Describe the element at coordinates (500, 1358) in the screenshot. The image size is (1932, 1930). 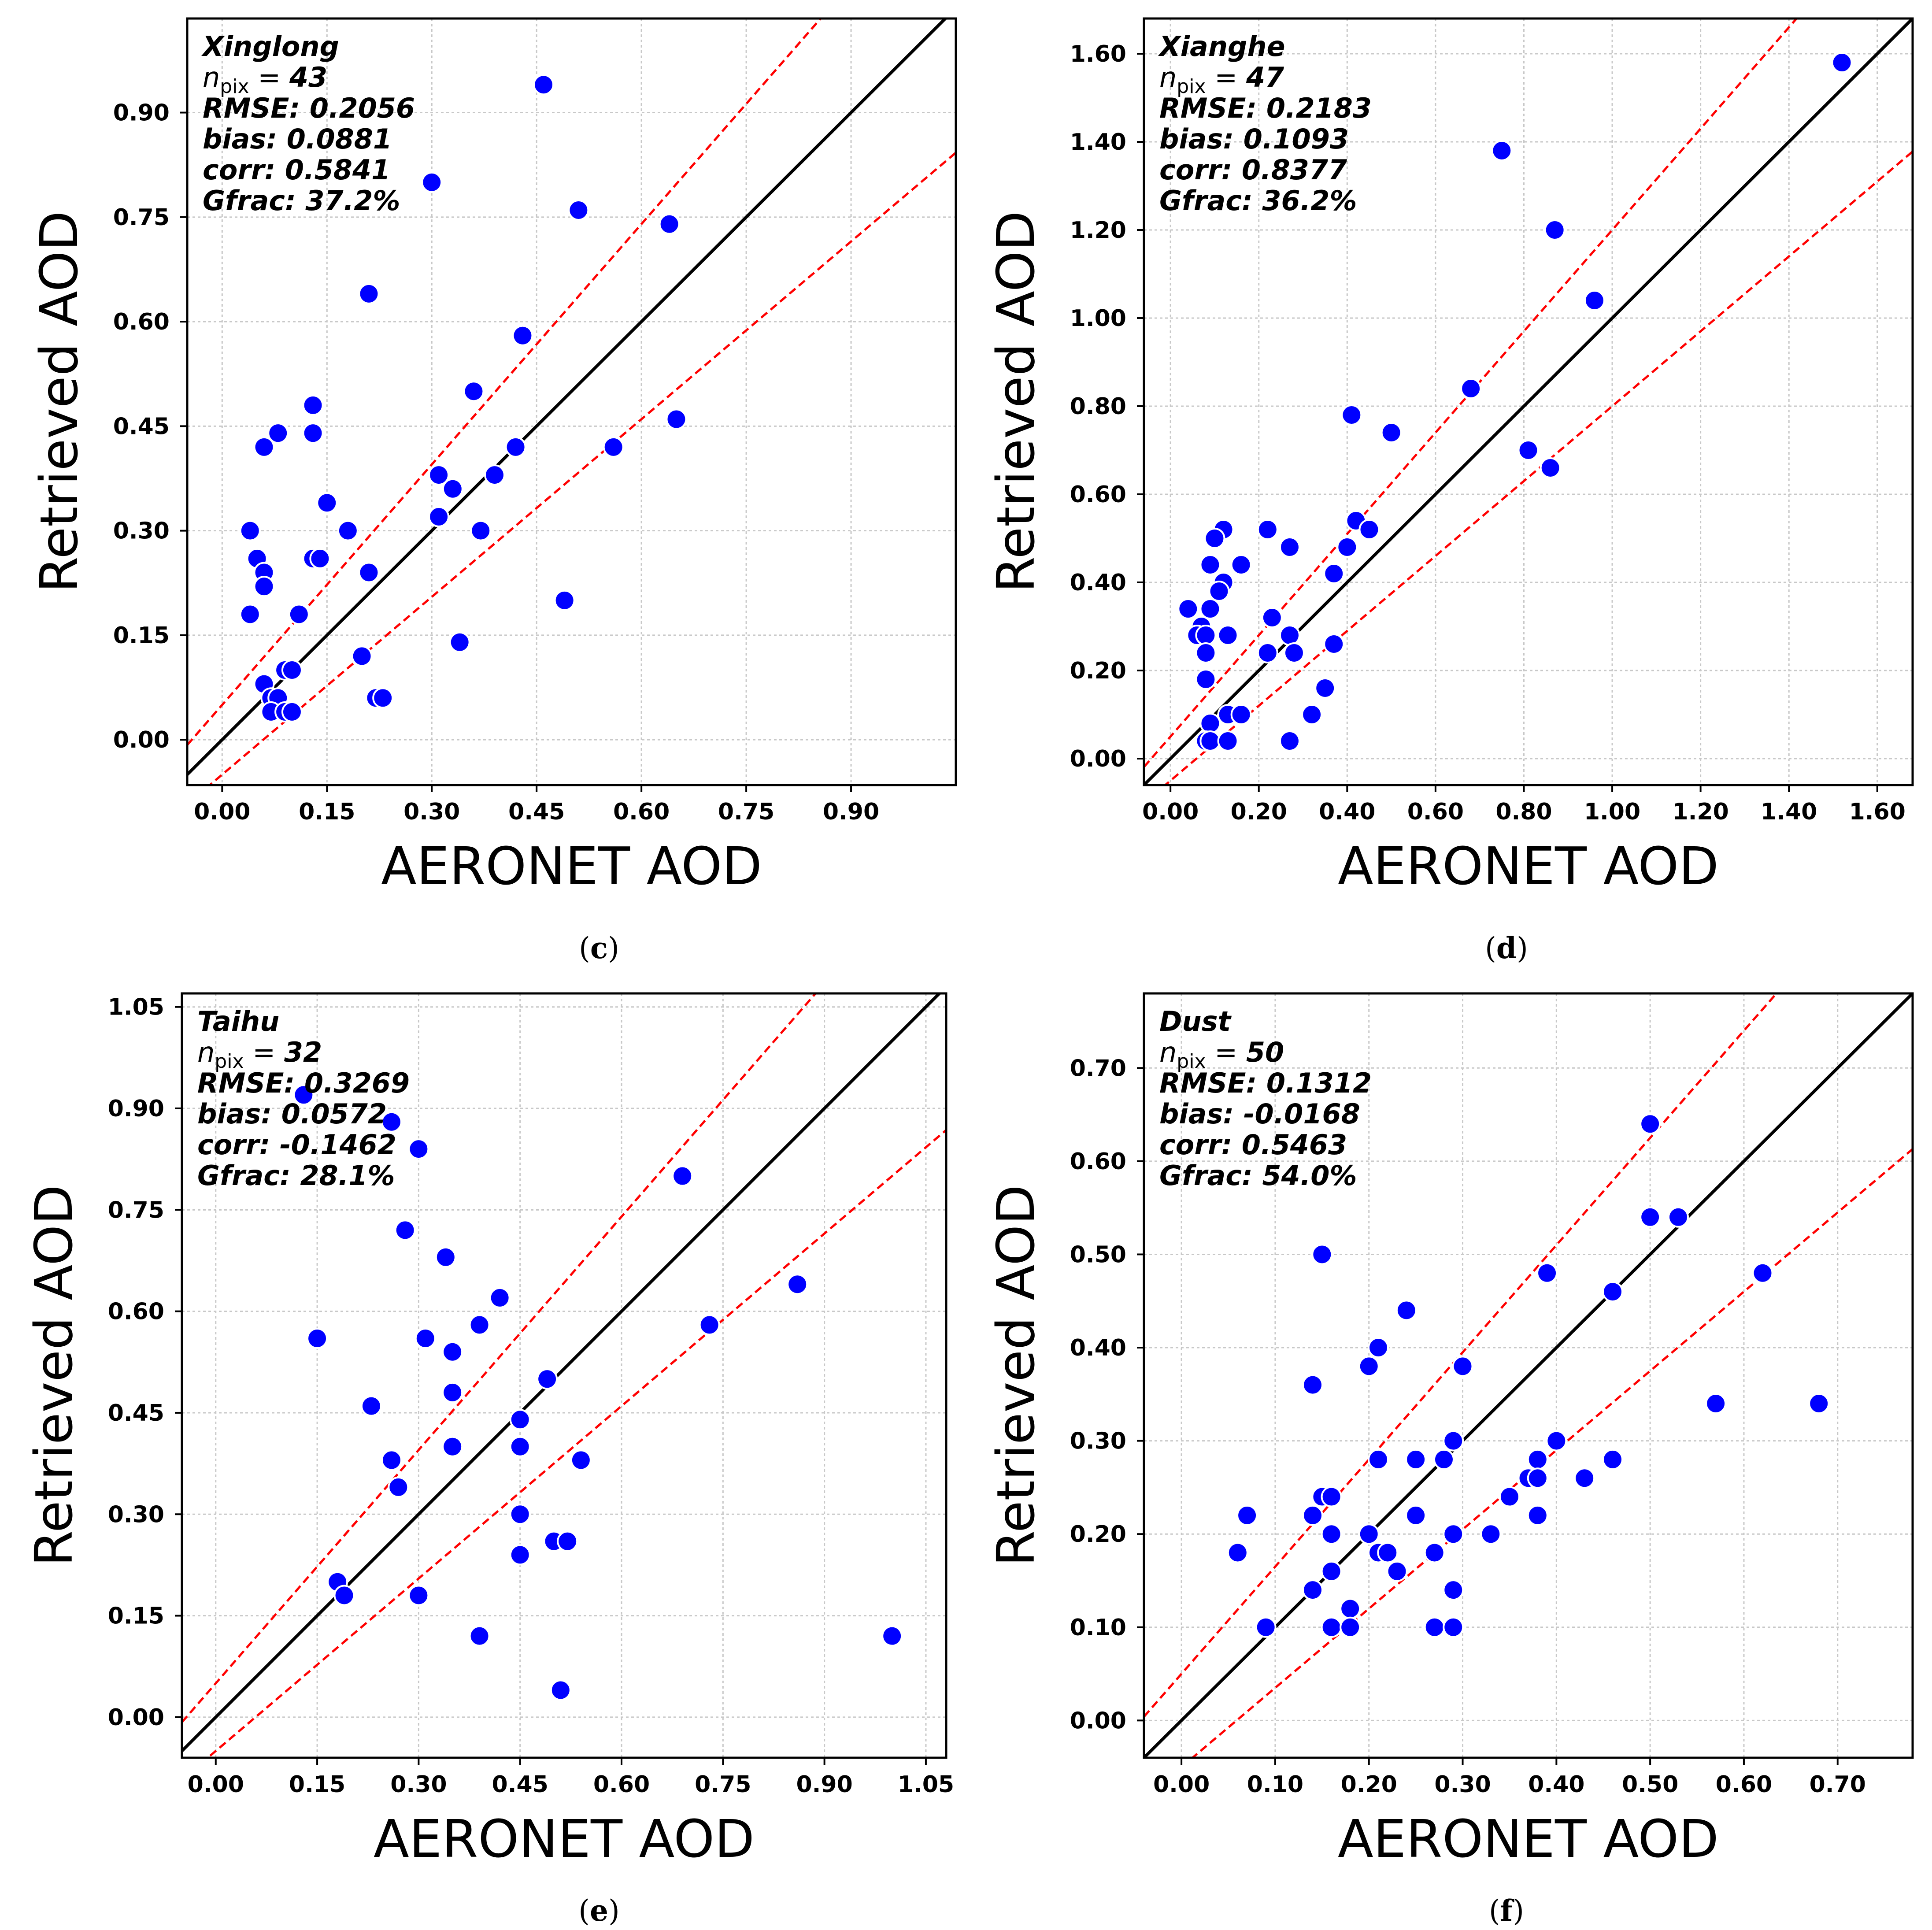
I see `upper-envelope-line` at that location.